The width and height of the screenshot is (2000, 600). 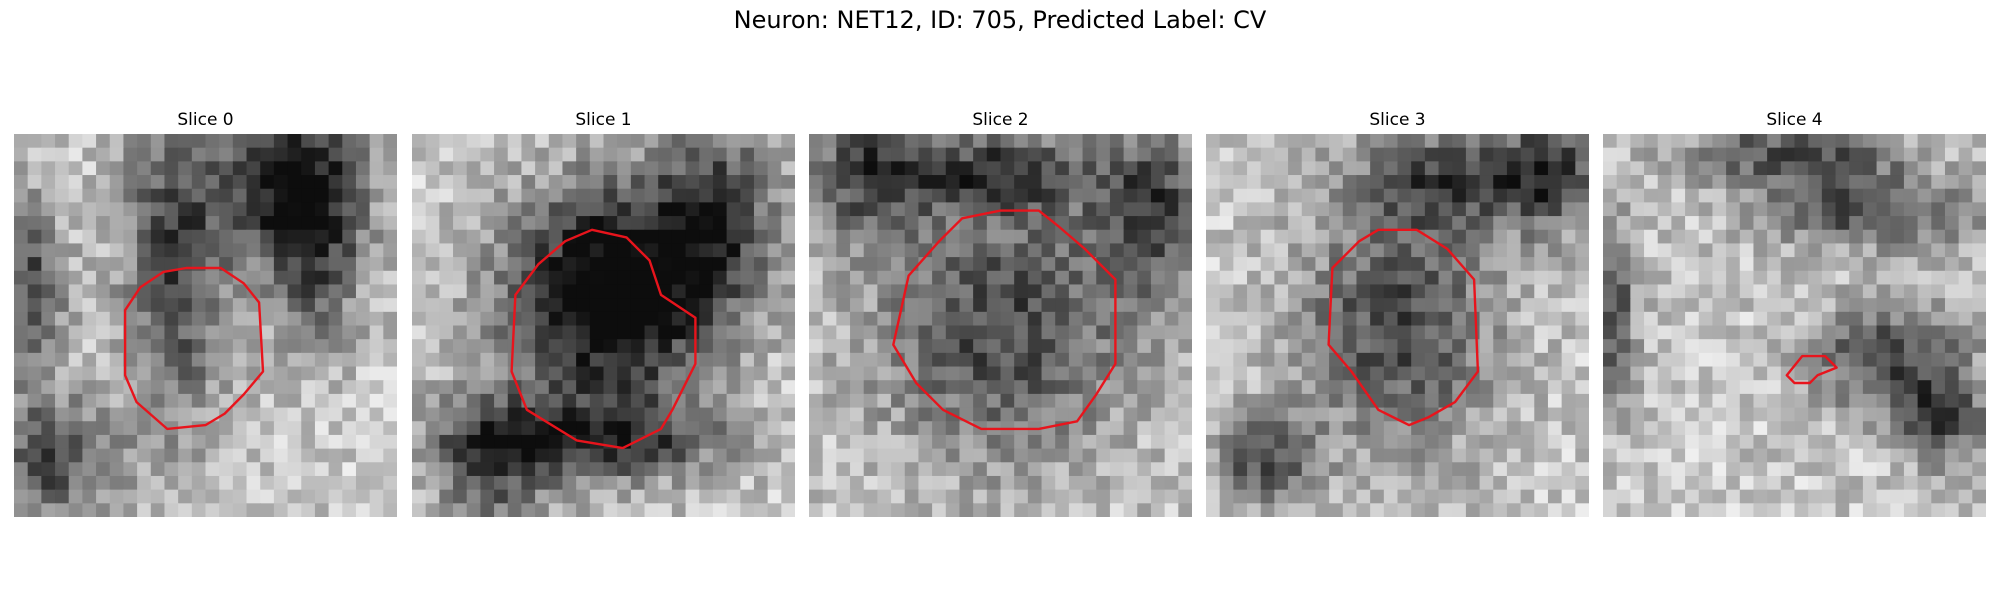 I want to click on slice-panel-3: Slice 3, so click(x=1397, y=312).